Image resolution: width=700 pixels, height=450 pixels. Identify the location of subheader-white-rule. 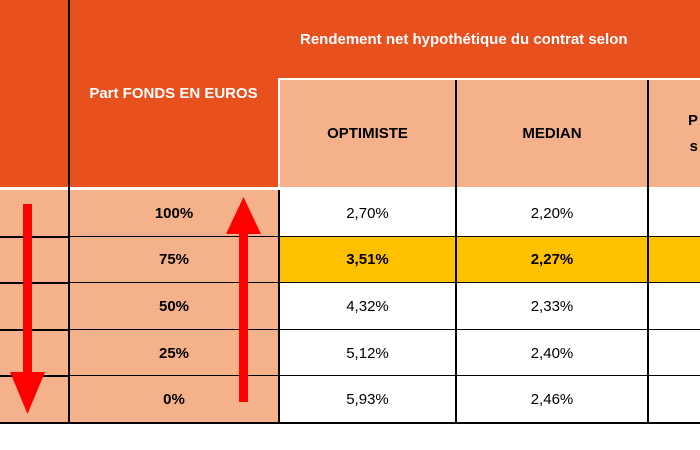
(489, 79).